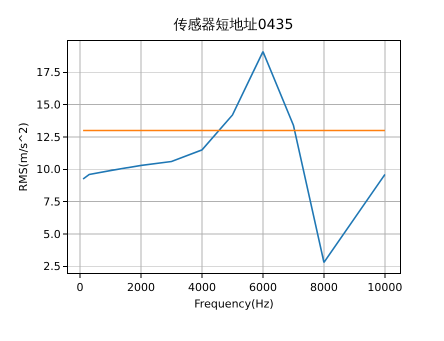 Image resolution: width=444 pixels, height=341 pixels. I want to click on x-tick-label: 10000, so click(384, 287).